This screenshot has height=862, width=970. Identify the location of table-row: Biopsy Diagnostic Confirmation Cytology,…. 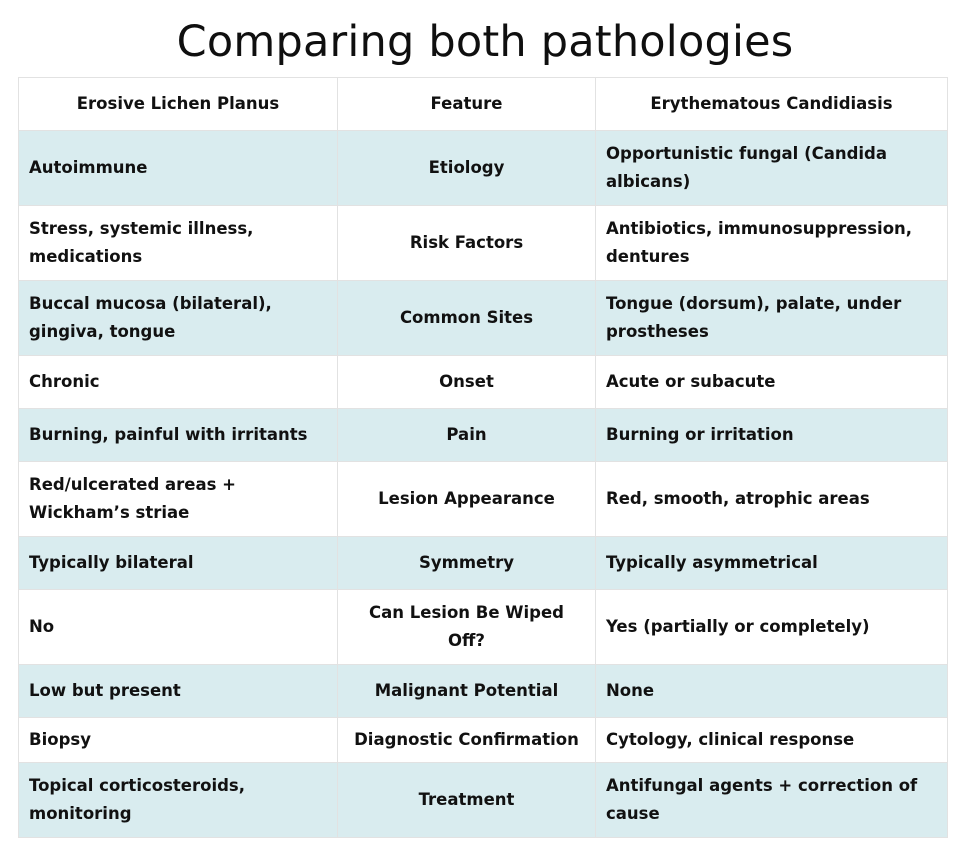
(483, 740).